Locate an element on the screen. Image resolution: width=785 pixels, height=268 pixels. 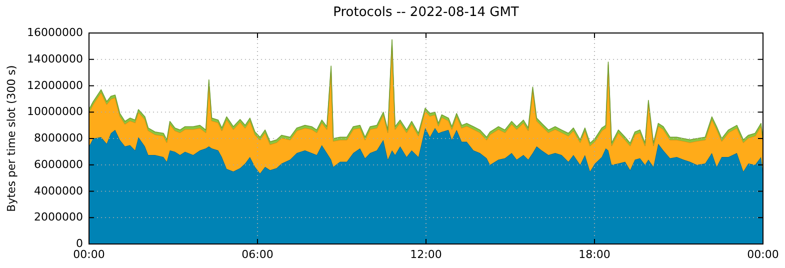
y-tick-label: 4000000 is located at coordinates (58, 191).